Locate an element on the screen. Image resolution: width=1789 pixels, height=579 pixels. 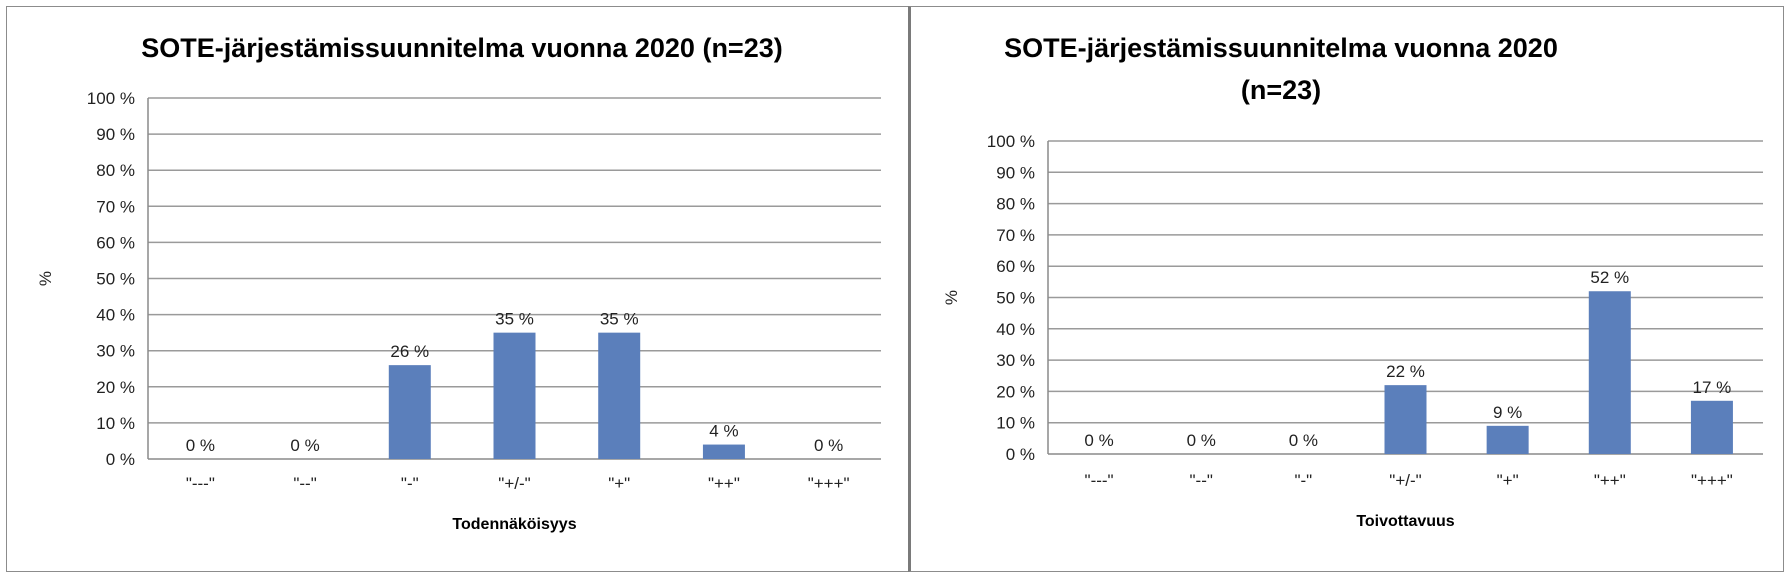
chart-title: SOTE-järjestämissuunnitelma vuonna 2020 is located at coordinates (1281, 48).